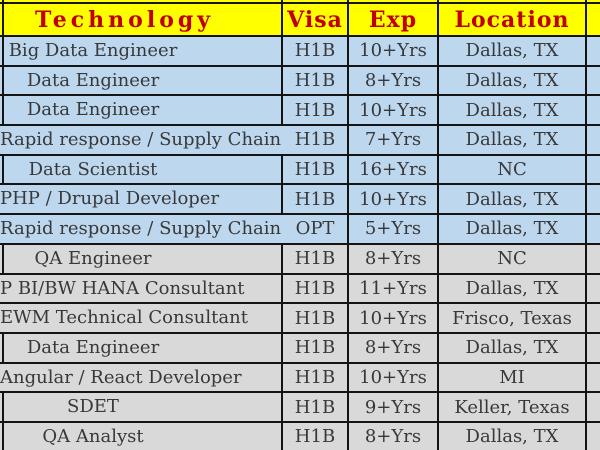 This screenshot has width=600, height=450. What do you see at coordinates (140, 318) in the screenshot?
I see `technology-cell: EWM Technical Consultant` at bounding box center [140, 318].